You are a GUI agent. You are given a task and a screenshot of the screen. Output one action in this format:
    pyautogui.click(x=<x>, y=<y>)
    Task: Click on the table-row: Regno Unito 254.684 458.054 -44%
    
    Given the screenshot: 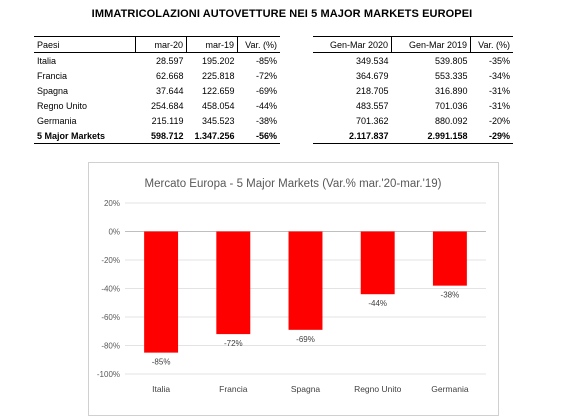 What is the action you would take?
    pyautogui.click(x=157, y=105)
    